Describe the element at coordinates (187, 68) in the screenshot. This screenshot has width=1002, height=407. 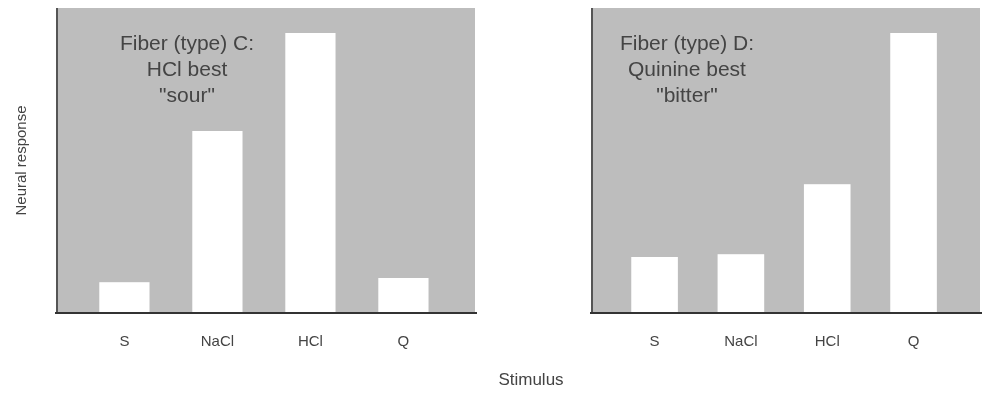
I see `text: HCl best` at that location.